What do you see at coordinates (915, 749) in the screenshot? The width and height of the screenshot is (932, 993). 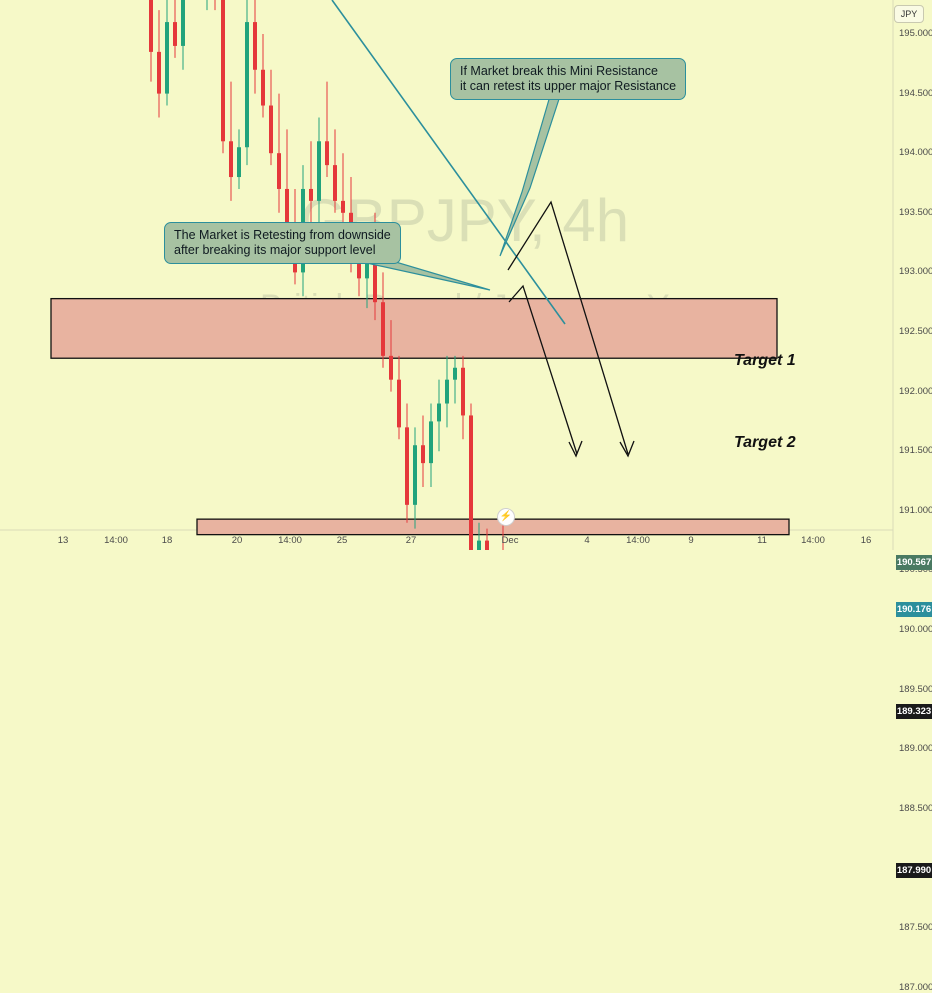 I see `y-tick-label: 189.000` at bounding box center [915, 749].